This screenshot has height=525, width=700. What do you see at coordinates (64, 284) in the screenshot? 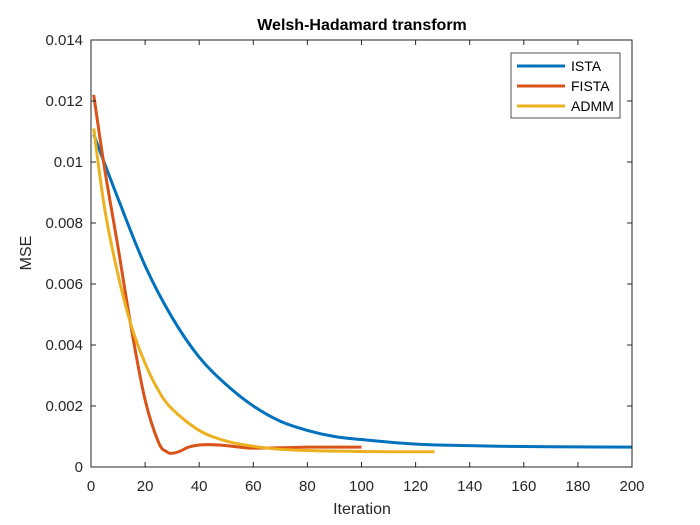
I see `y-tick-label: 0.006` at bounding box center [64, 284].